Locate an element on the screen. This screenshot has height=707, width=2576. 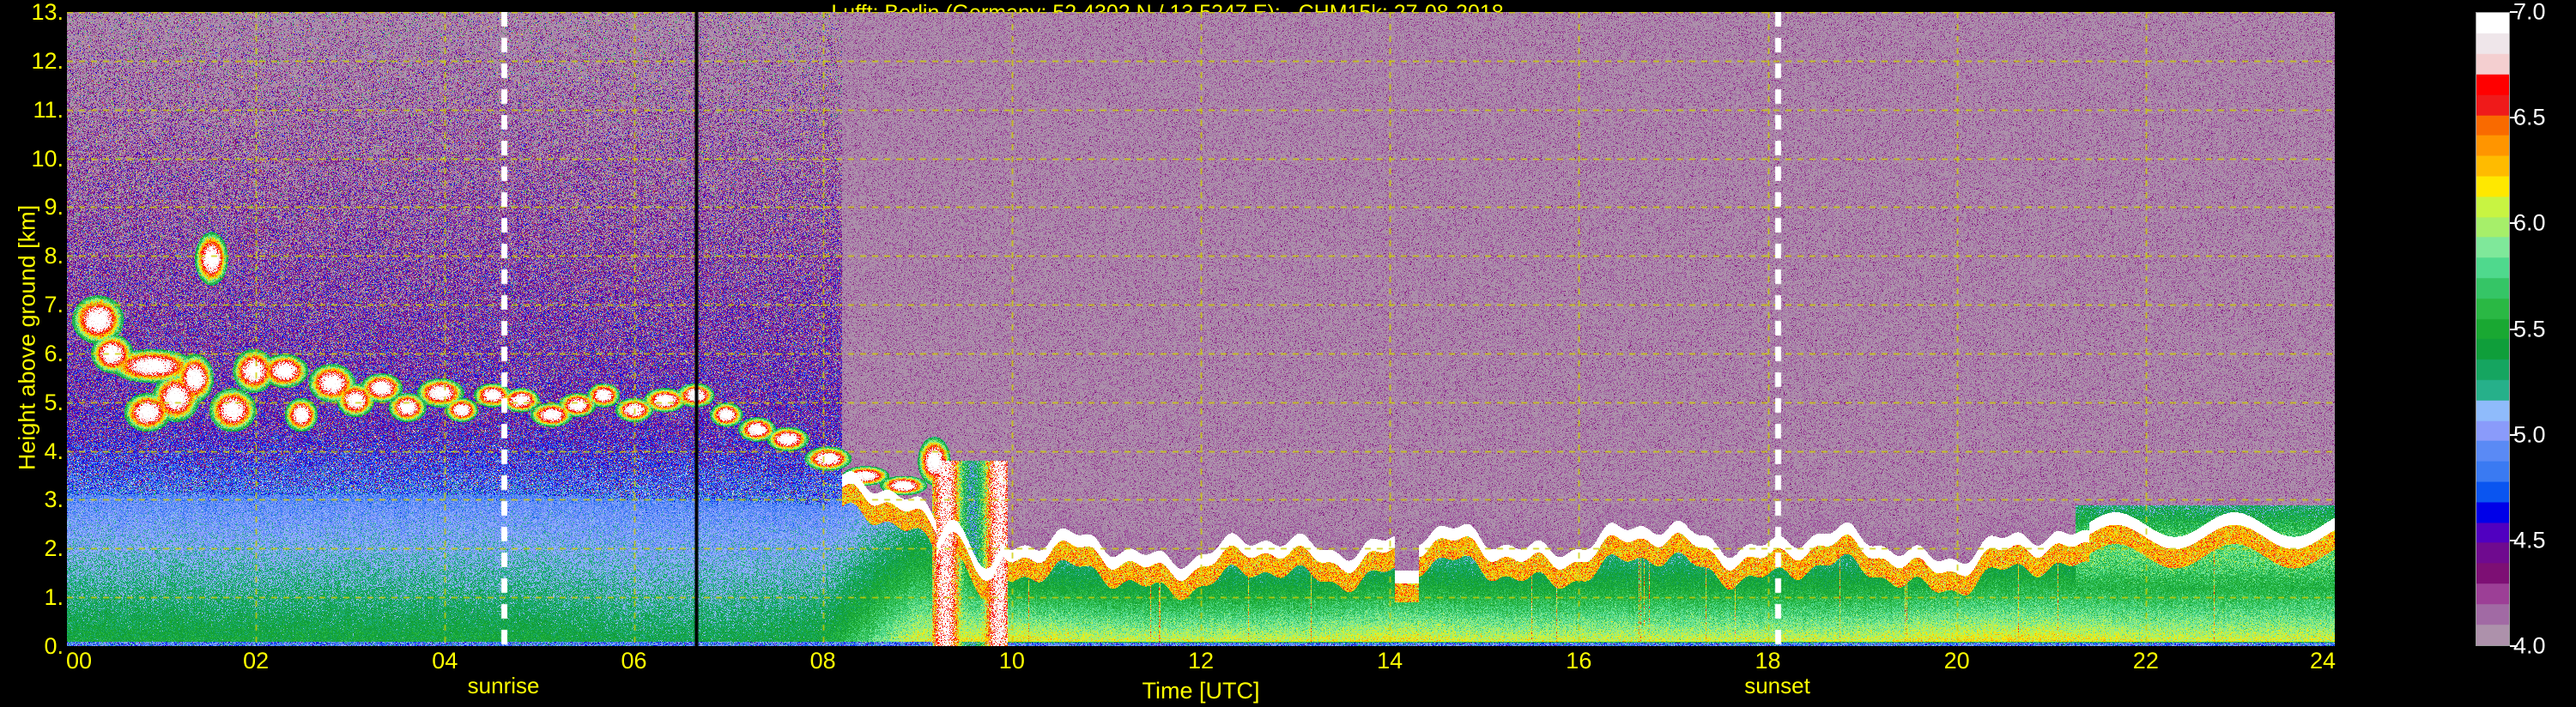
colorbar-tick-label: 5.0 is located at coordinates (2529, 434).